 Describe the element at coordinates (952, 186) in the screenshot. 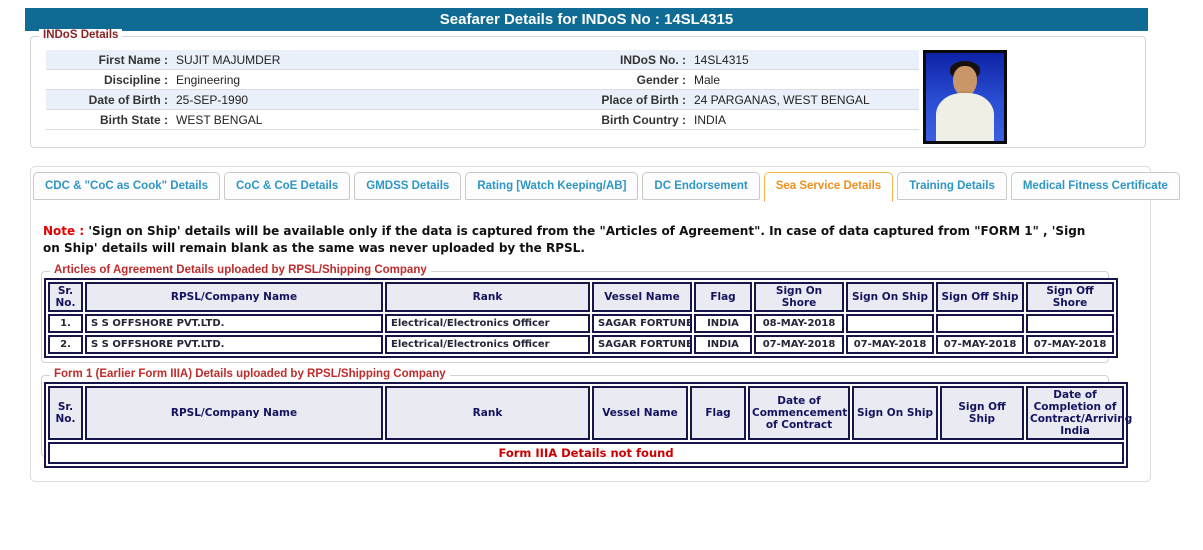

I see `tab-training-details: Training Details` at that location.